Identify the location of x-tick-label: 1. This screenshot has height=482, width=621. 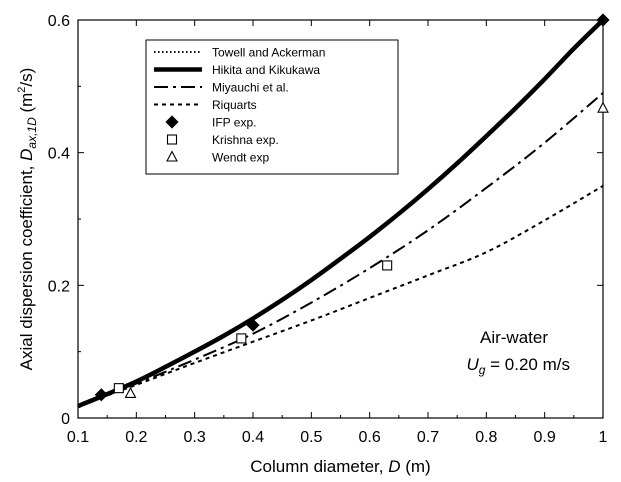
(603, 437).